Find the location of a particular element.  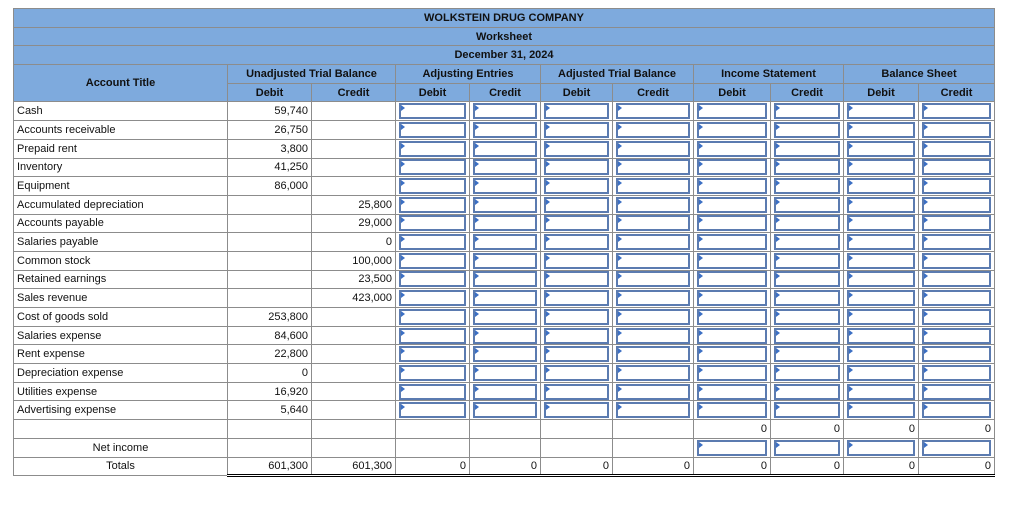

net-income-is-debit-input is located at coordinates (732, 447).